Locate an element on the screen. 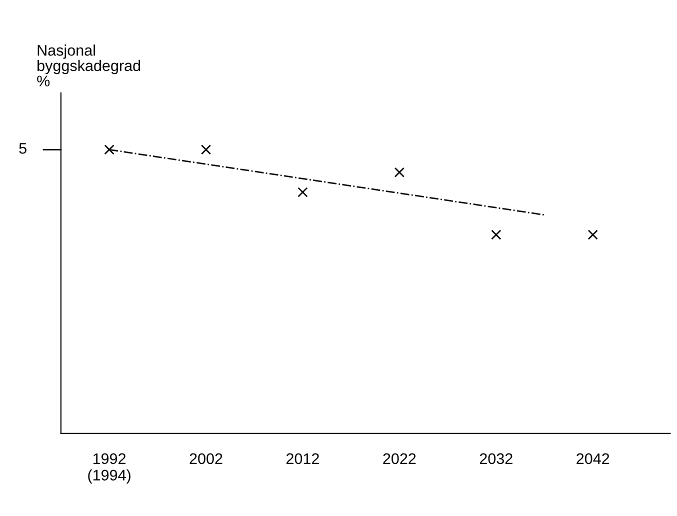  x-tick-label: 2032 is located at coordinates (496, 458).